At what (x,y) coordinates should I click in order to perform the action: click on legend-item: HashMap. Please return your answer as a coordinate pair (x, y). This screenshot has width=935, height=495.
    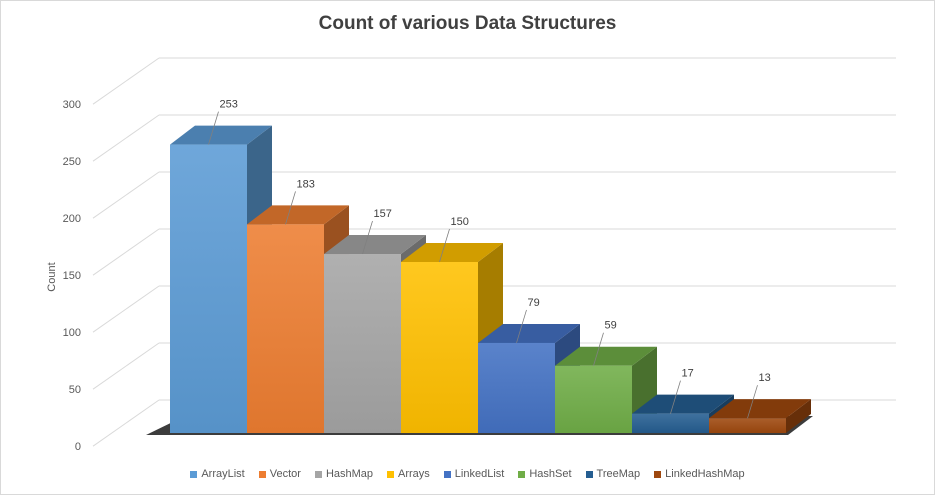
    Looking at the image, I should click on (344, 474).